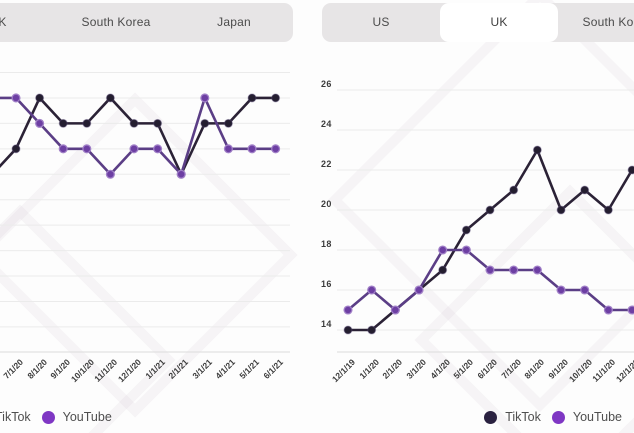  Describe the element at coordinates (381, 22) in the screenshot. I see `tab-us: US` at that location.